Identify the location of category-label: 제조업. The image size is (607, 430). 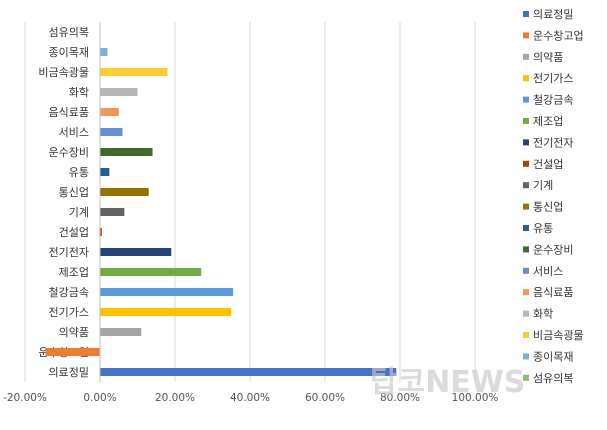
(74, 272).